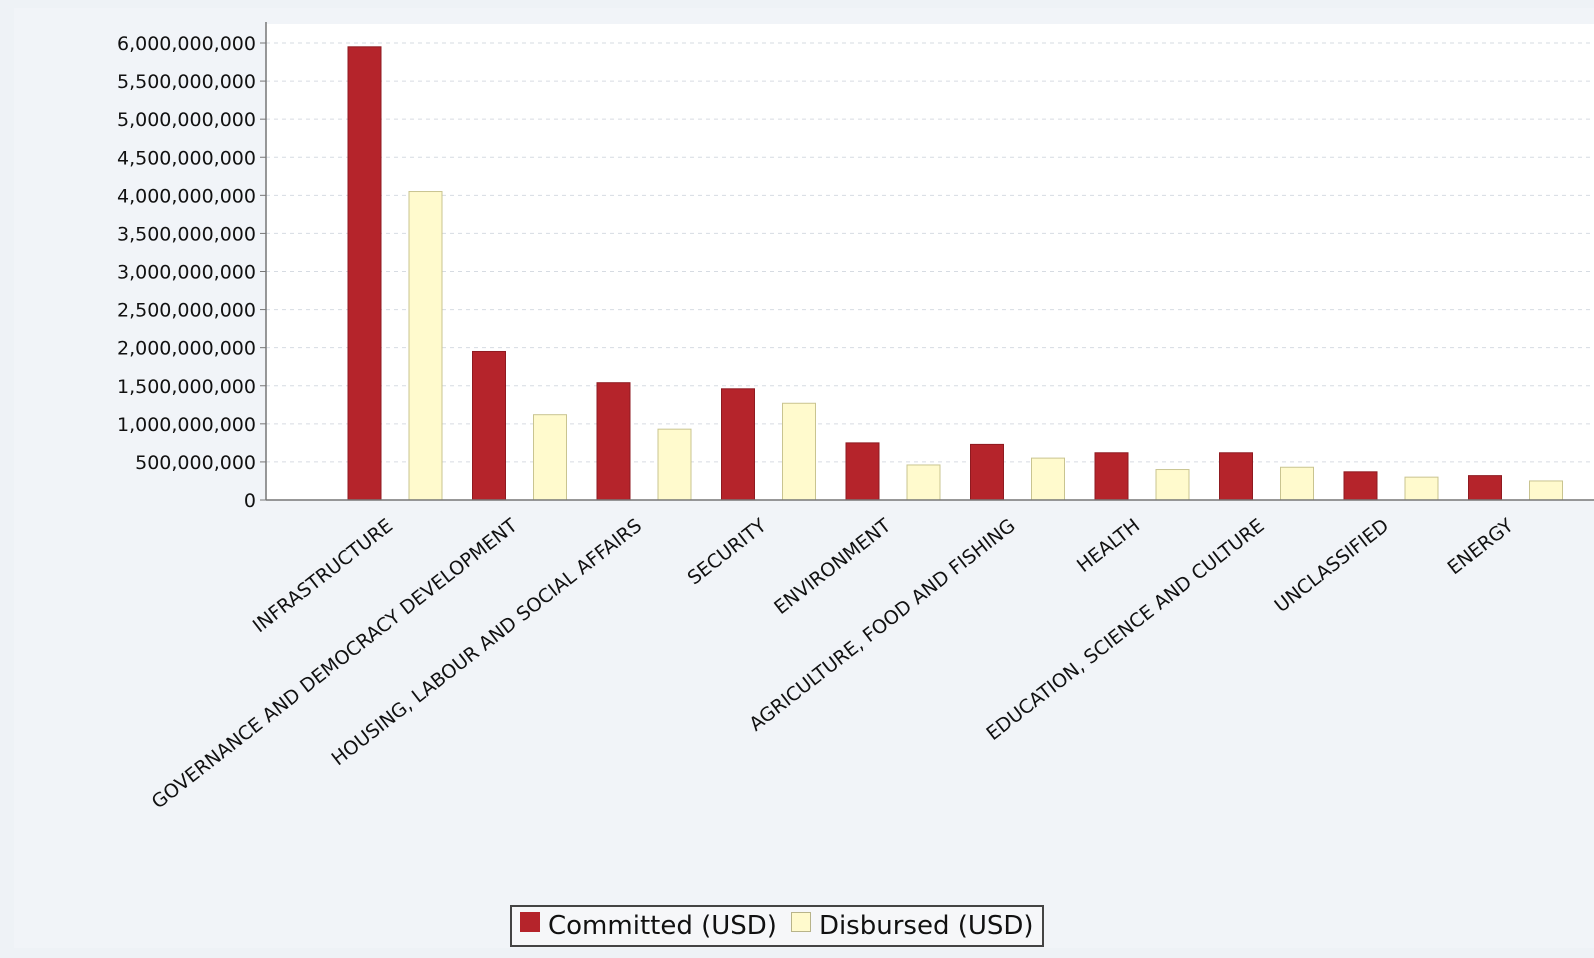 Image resolution: width=1594 pixels, height=958 pixels. Describe the element at coordinates (186, 82) in the screenshot. I see `y-tick-label: 5,500,000,000` at that location.